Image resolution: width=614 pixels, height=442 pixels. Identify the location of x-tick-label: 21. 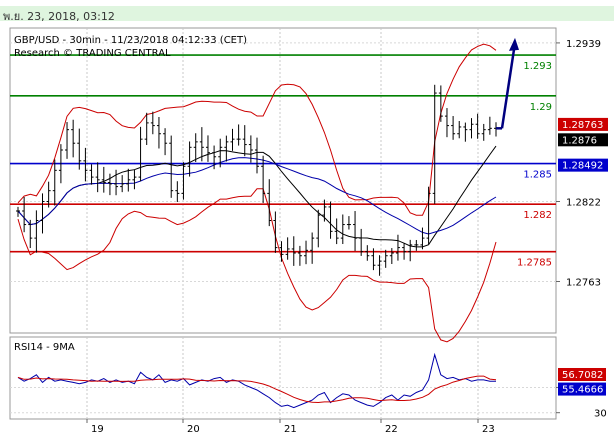
(290, 429).